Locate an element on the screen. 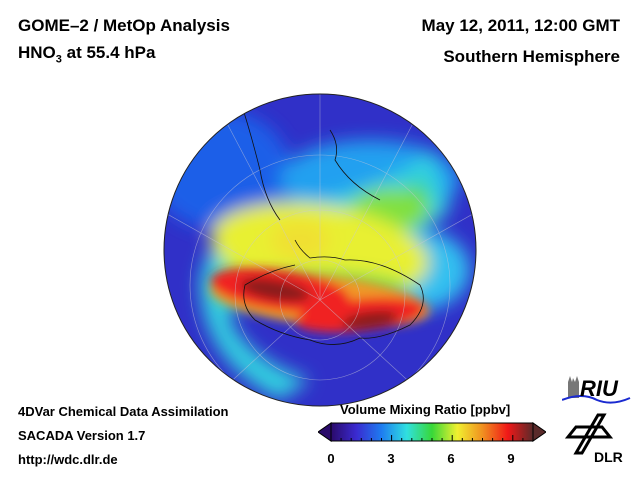 The height and width of the screenshot is (480, 640). subtitle: HNO3 at 55.4 hPa is located at coordinates (86, 54).